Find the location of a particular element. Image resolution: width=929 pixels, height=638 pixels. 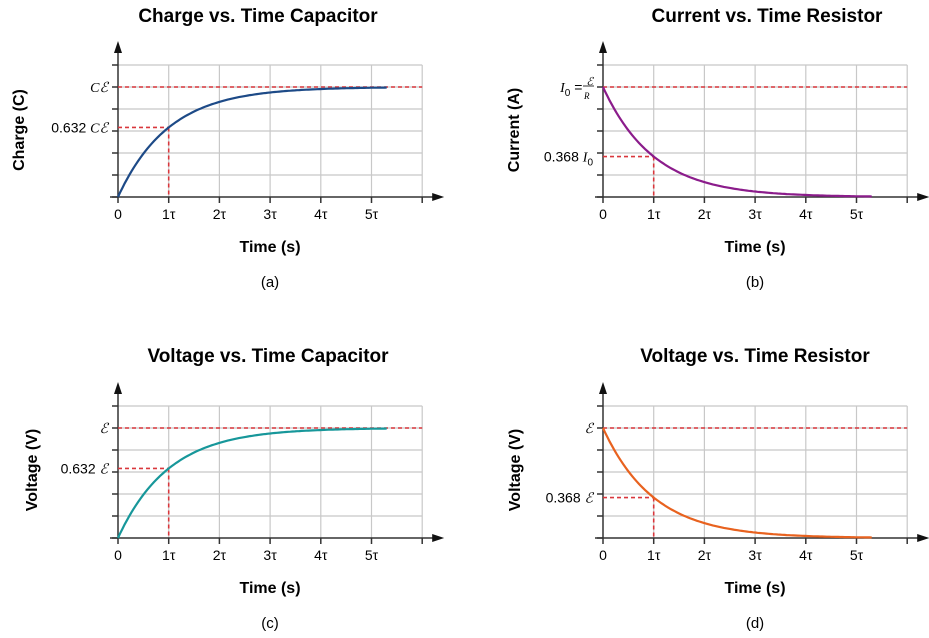

y-axis-label: Current (A) is located at coordinates (514, 130).